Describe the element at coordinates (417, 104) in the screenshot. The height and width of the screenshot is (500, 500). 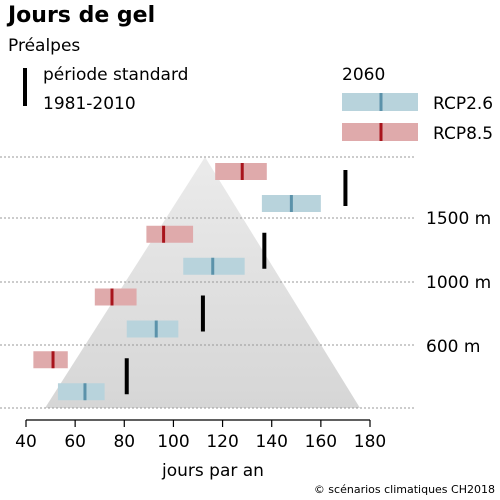
I see `legend-scenarios: 2060 RCP2.6 RCP8.5` at that location.